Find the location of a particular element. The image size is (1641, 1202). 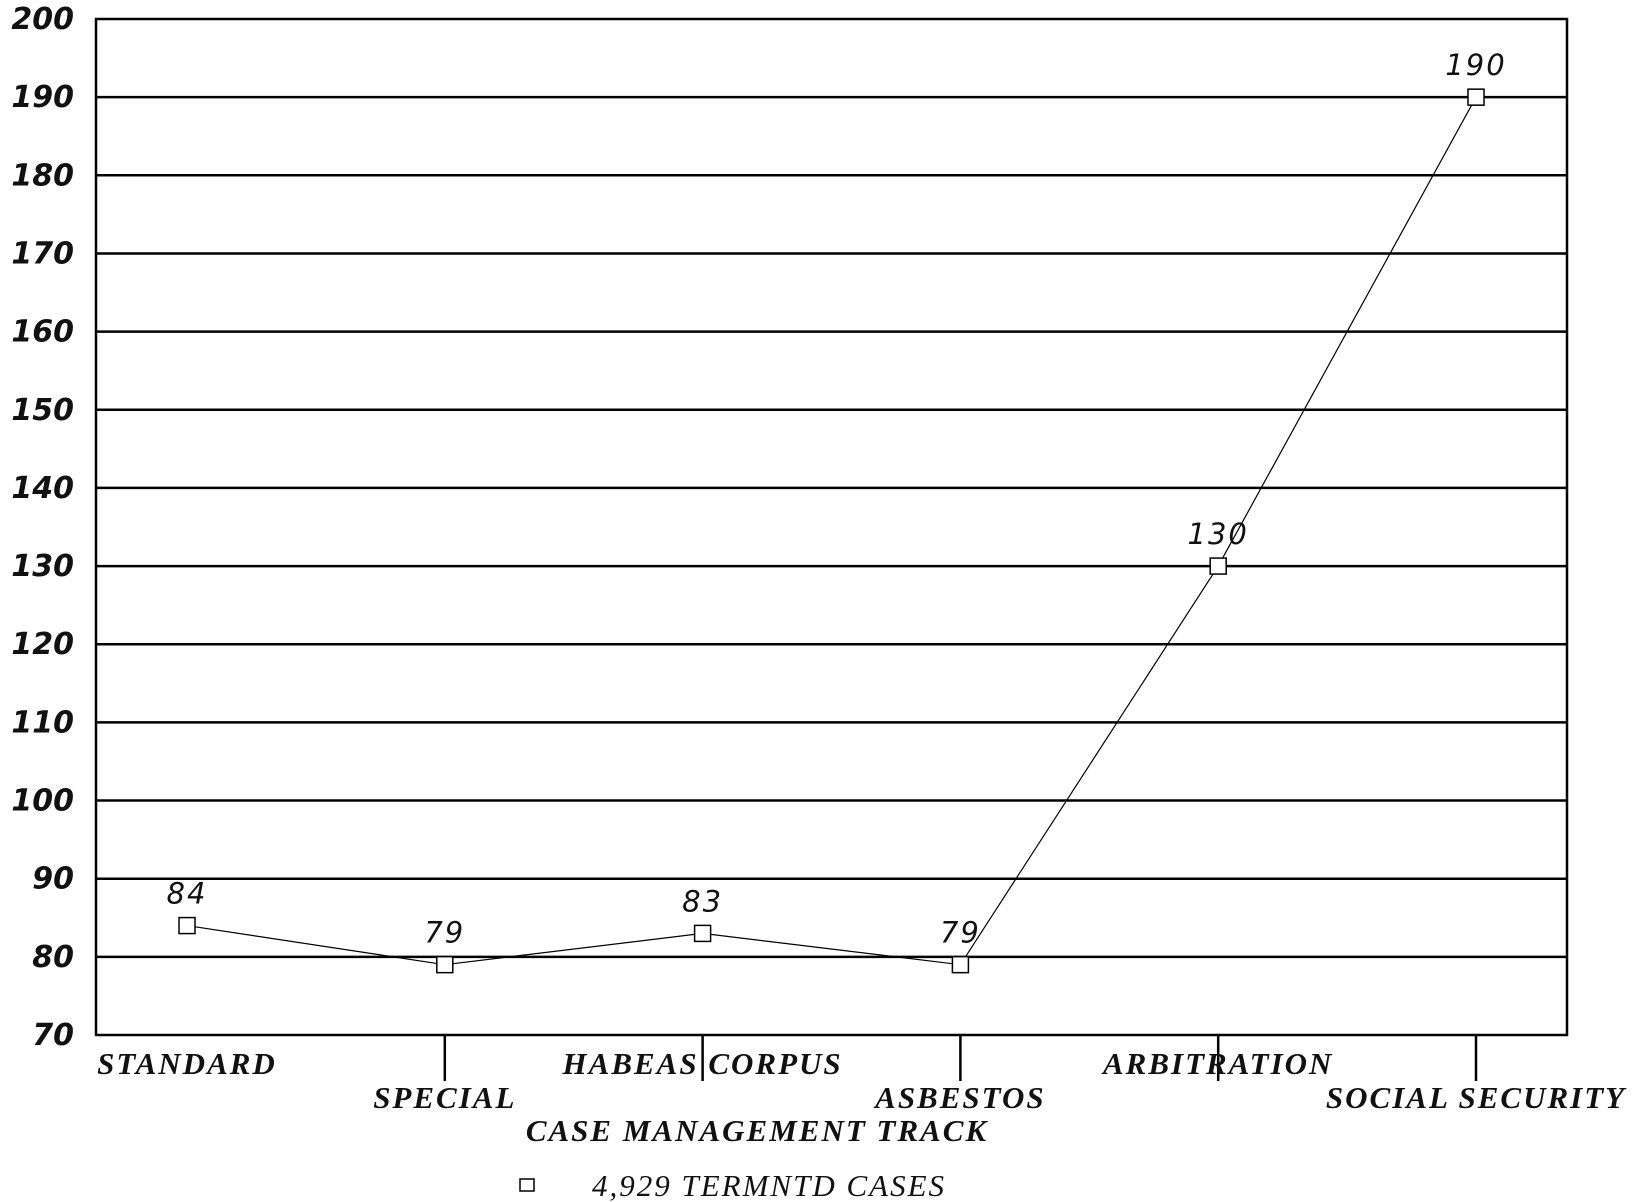

y-tick-label: 80 is located at coordinates (53, 957).